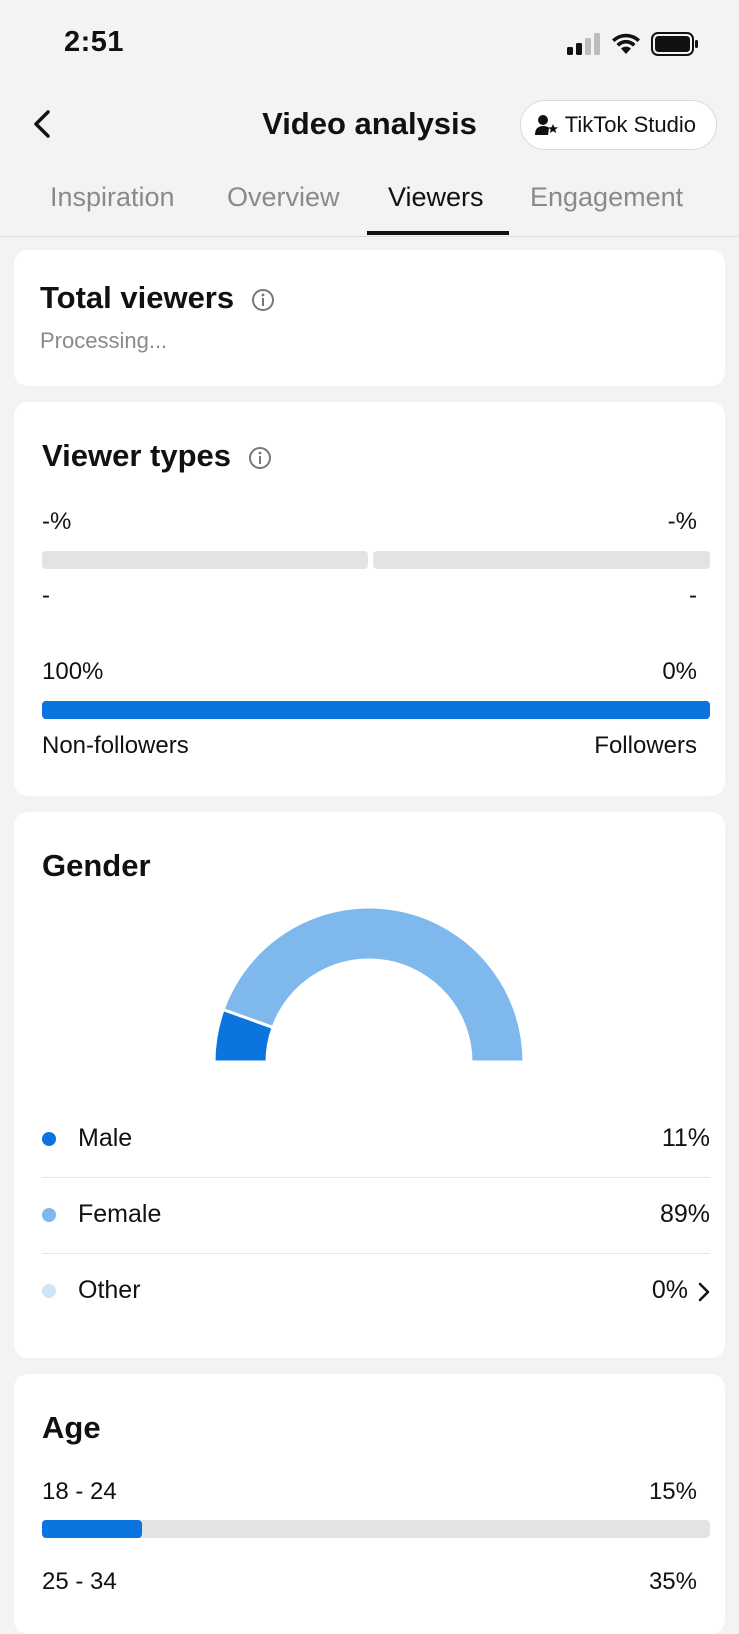  I want to click on nav-bar: Video analysis TikTok Studio, so click(369, 126).